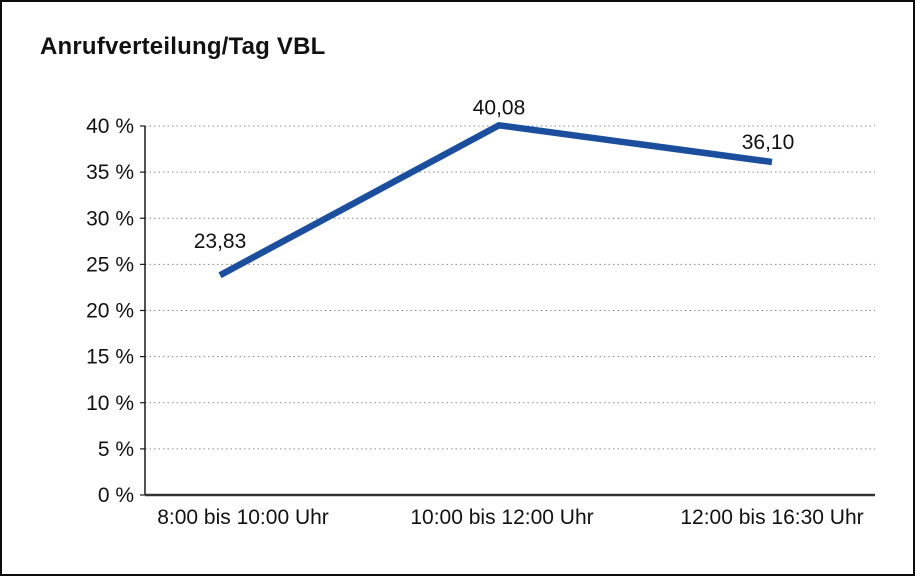 This screenshot has height=576, width=915. What do you see at coordinates (499, 107) in the screenshot?
I see `data-point-label: 40,08` at bounding box center [499, 107].